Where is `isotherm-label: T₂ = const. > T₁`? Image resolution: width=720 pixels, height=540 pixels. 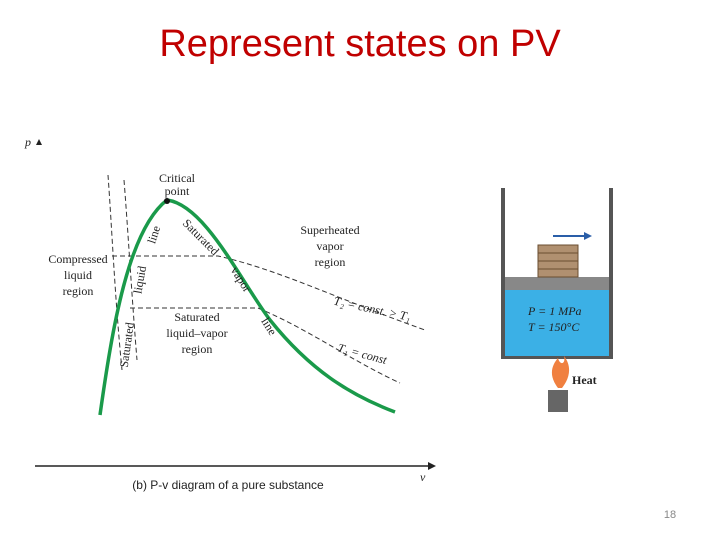 isotherm-label: T₂ = const. > T₁ is located at coordinates (372, 309).